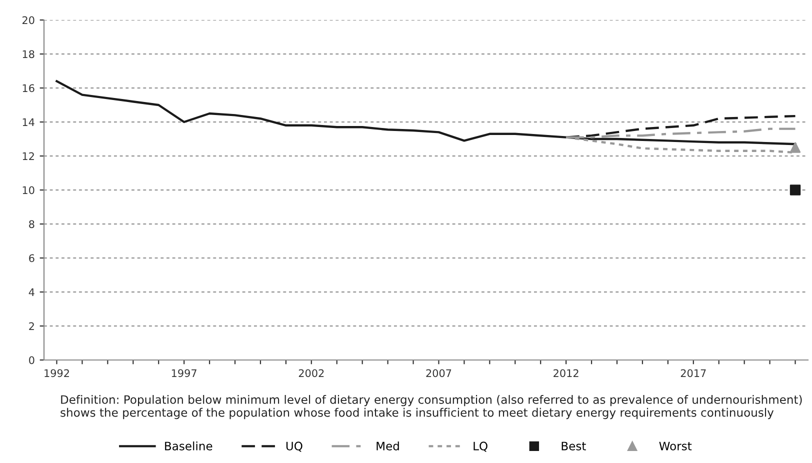  What do you see at coordinates (28, 156) in the screenshot?
I see `y-tick-label: 12` at bounding box center [28, 156].